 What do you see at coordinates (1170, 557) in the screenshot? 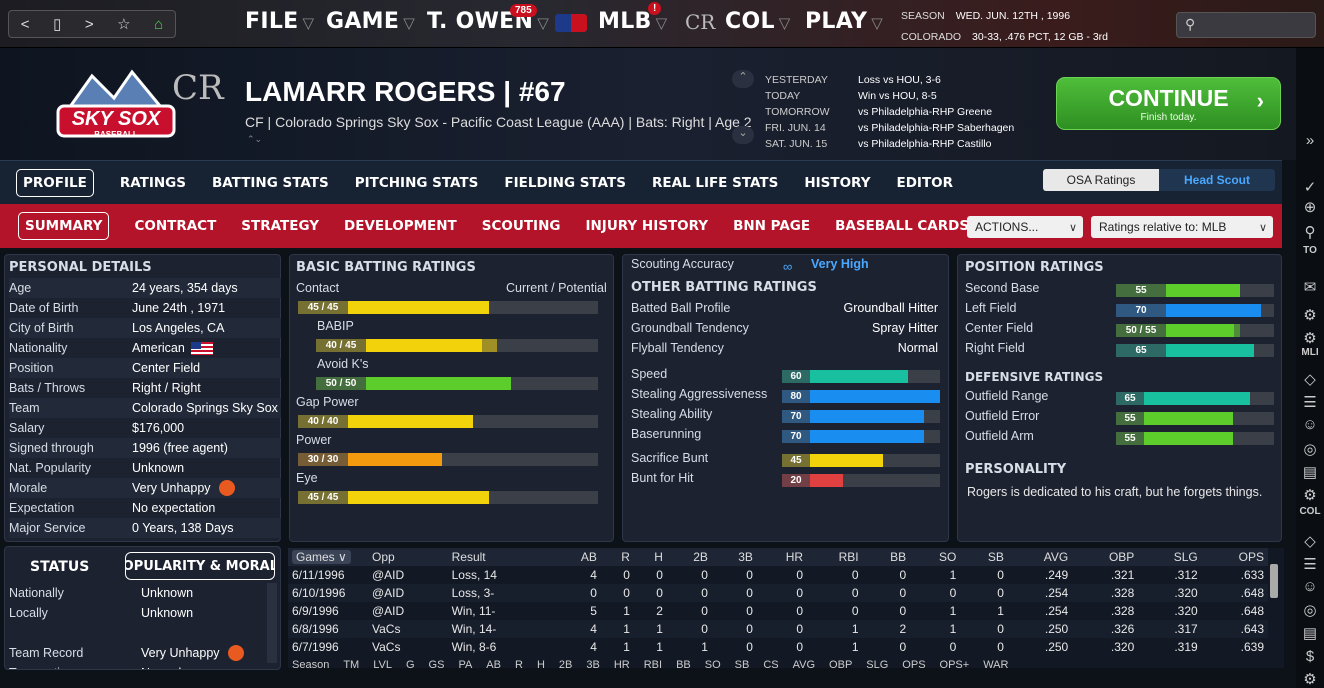
I see `column-header: SLG` at bounding box center [1170, 557].